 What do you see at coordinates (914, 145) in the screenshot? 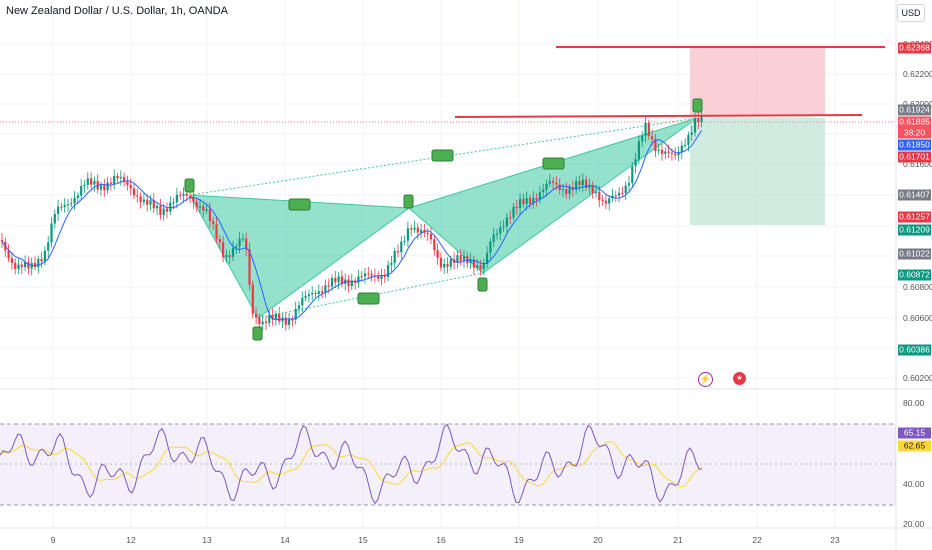
I see `ma-price-label: 0.61850` at bounding box center [914, 145].